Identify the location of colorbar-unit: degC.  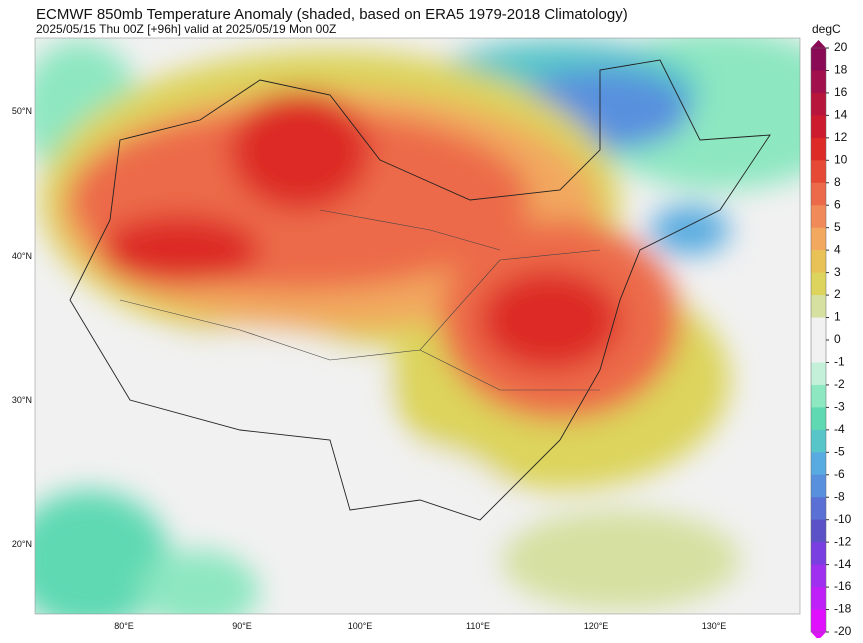
(826, 29).